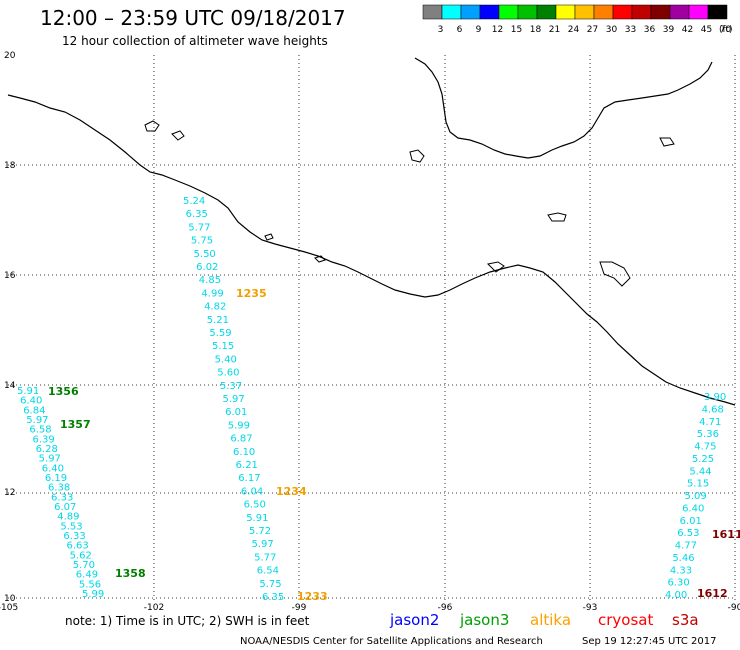  Describe the element at coordinates (9, 493) in the screenshot. I see `lat-label-12: 12` at that location.